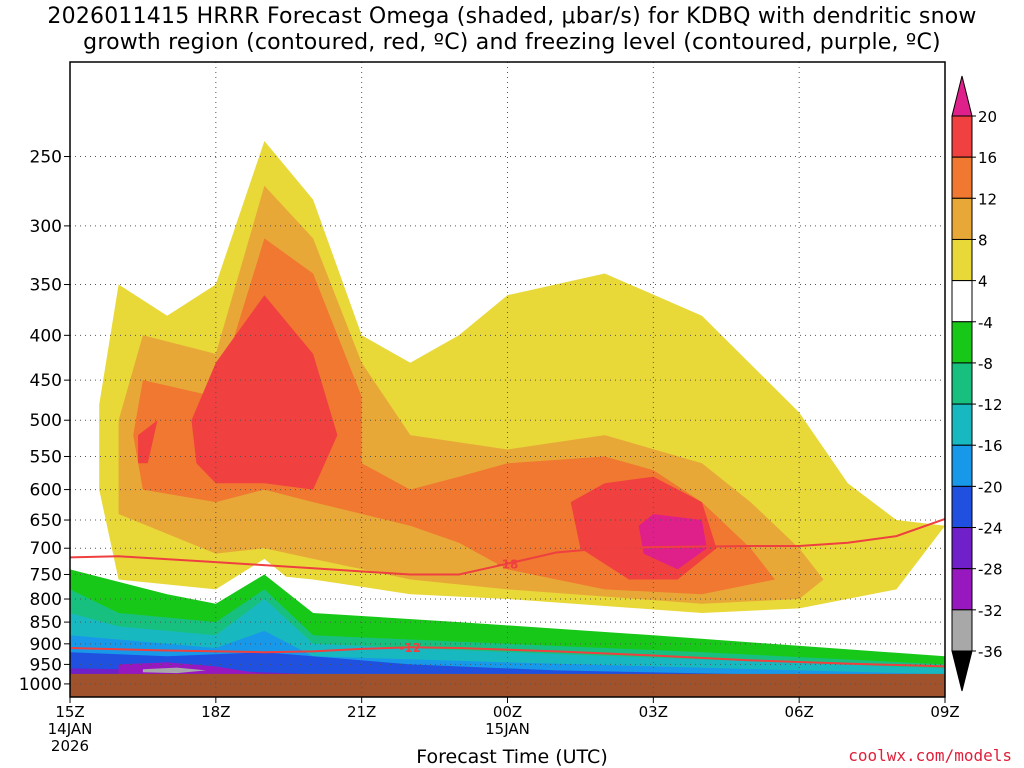 Image resolution: width=1024 pixels, height=768 pixels. I want to click on colorbar-label--8: -8, so click(985, 364).